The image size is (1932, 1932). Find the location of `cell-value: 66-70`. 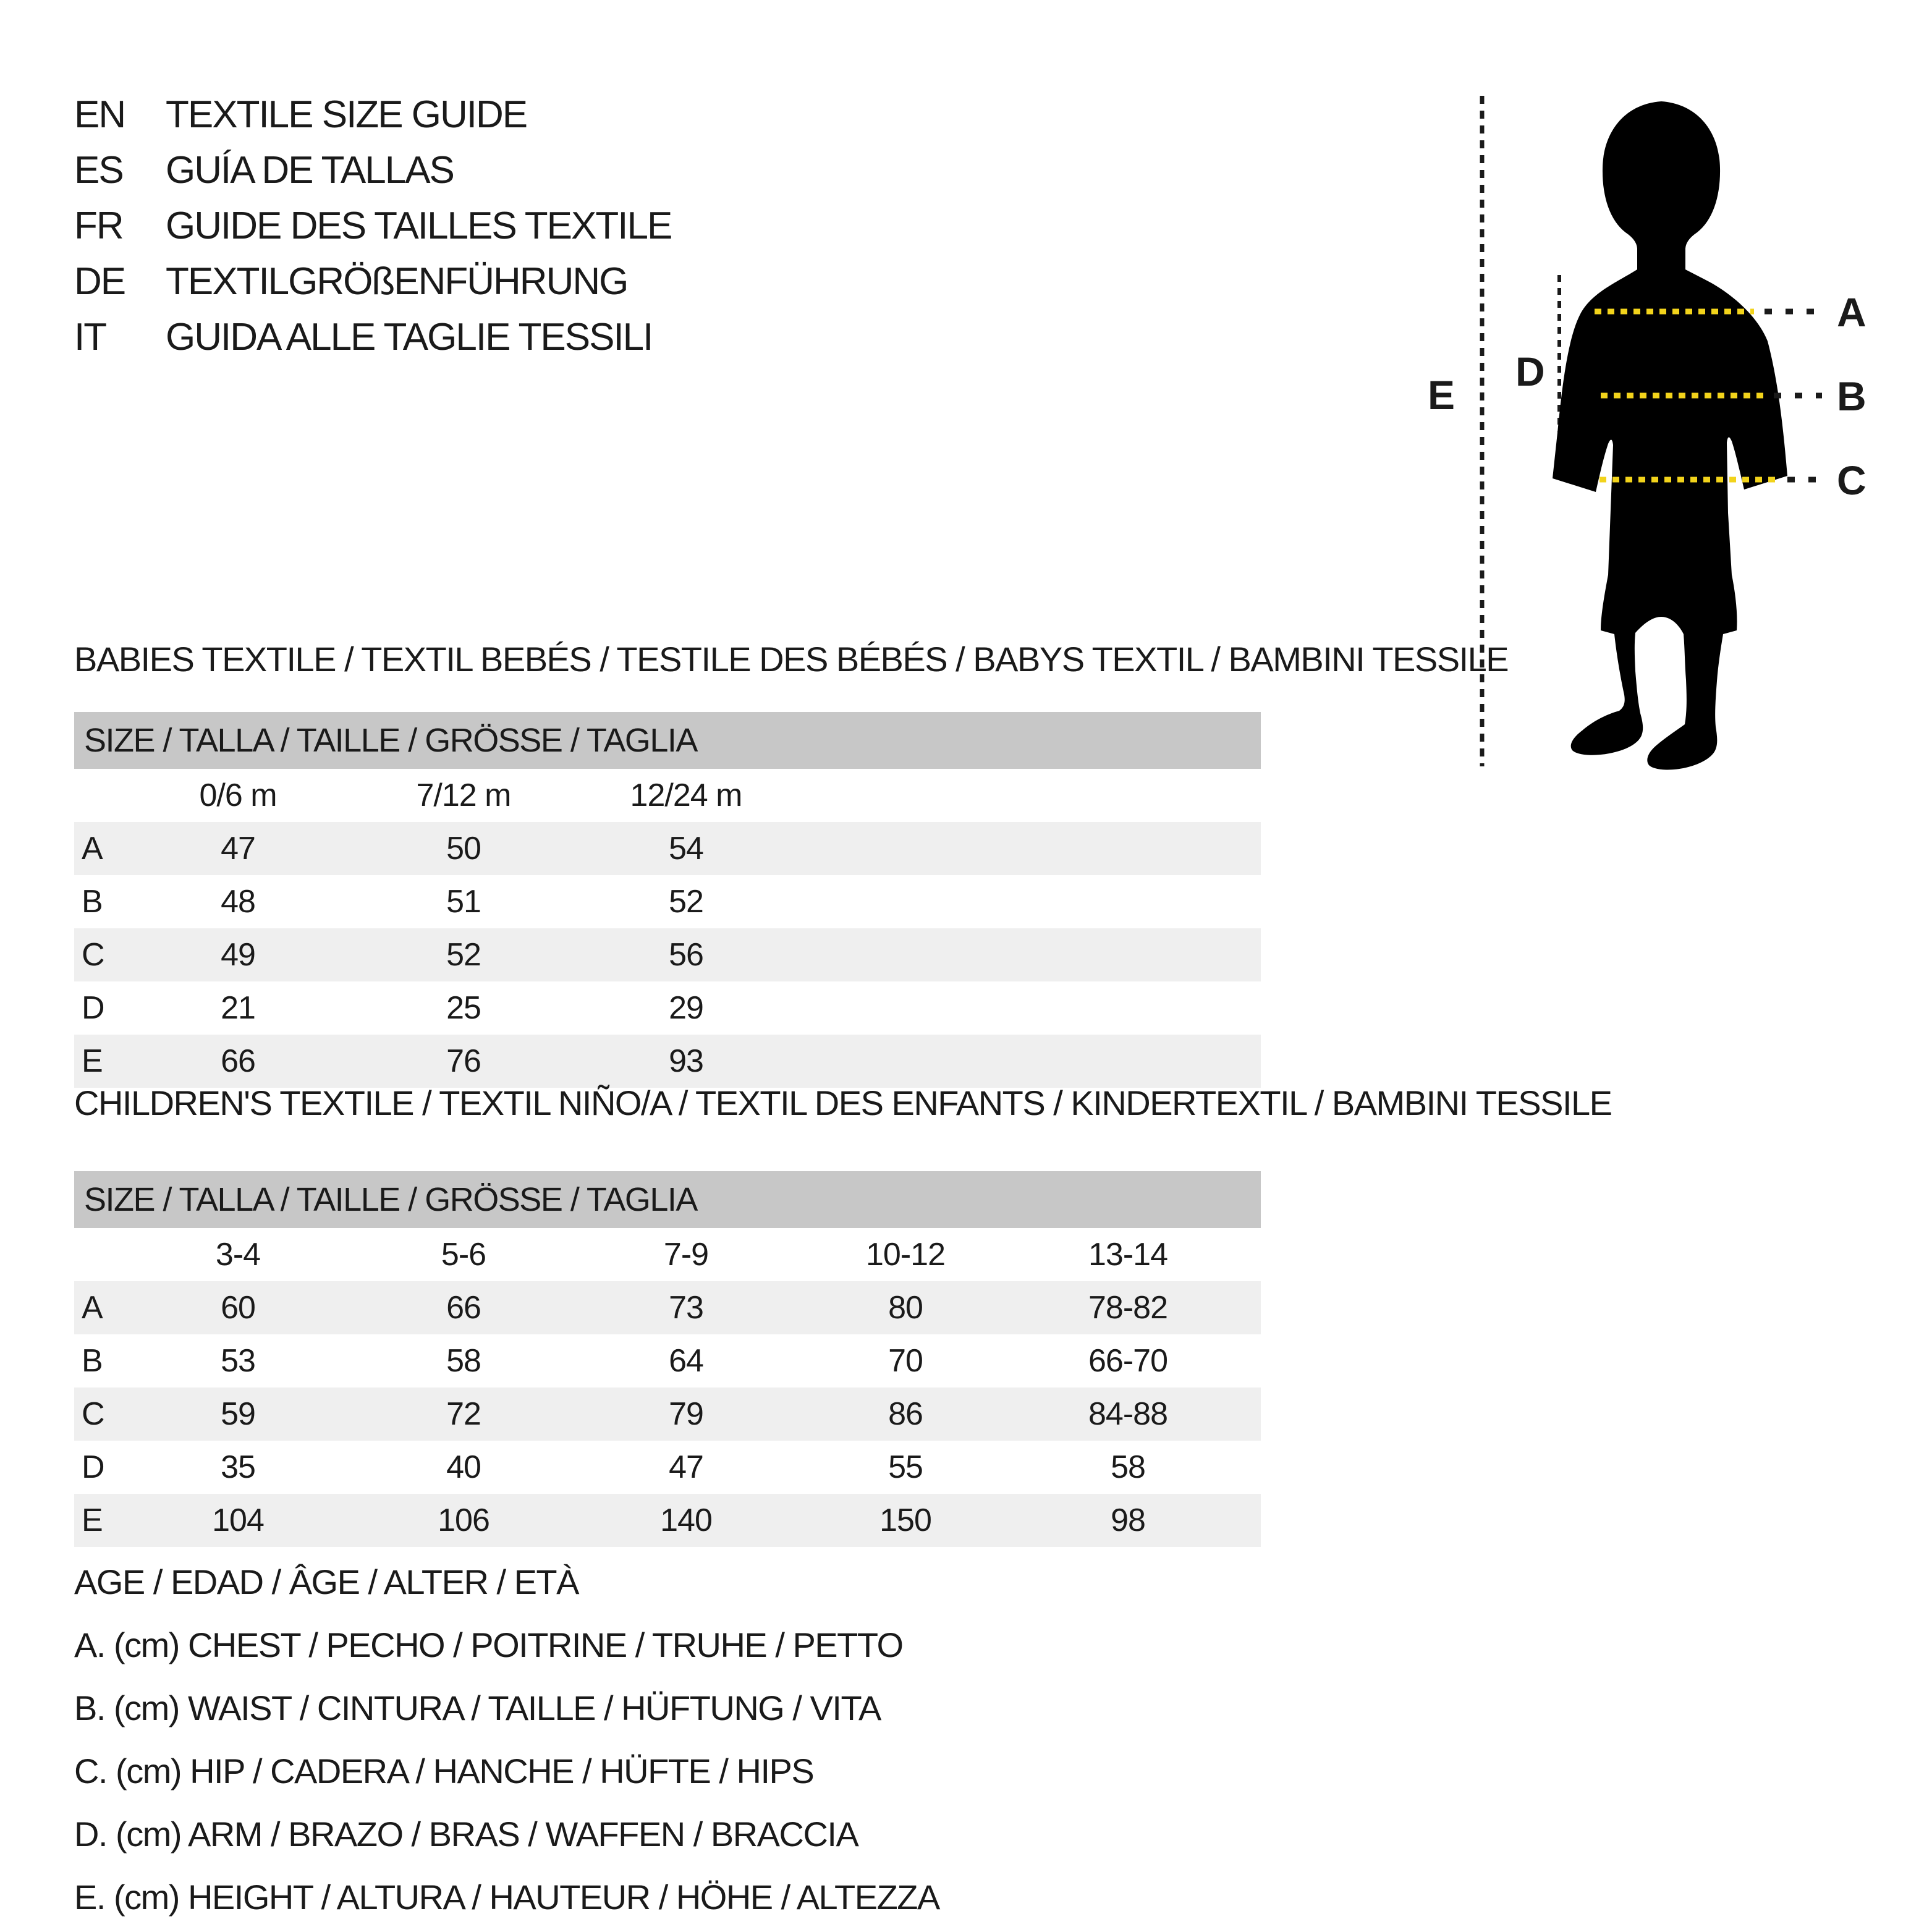

cell-value: 66-70 is located at coordinates (1128, 1361).